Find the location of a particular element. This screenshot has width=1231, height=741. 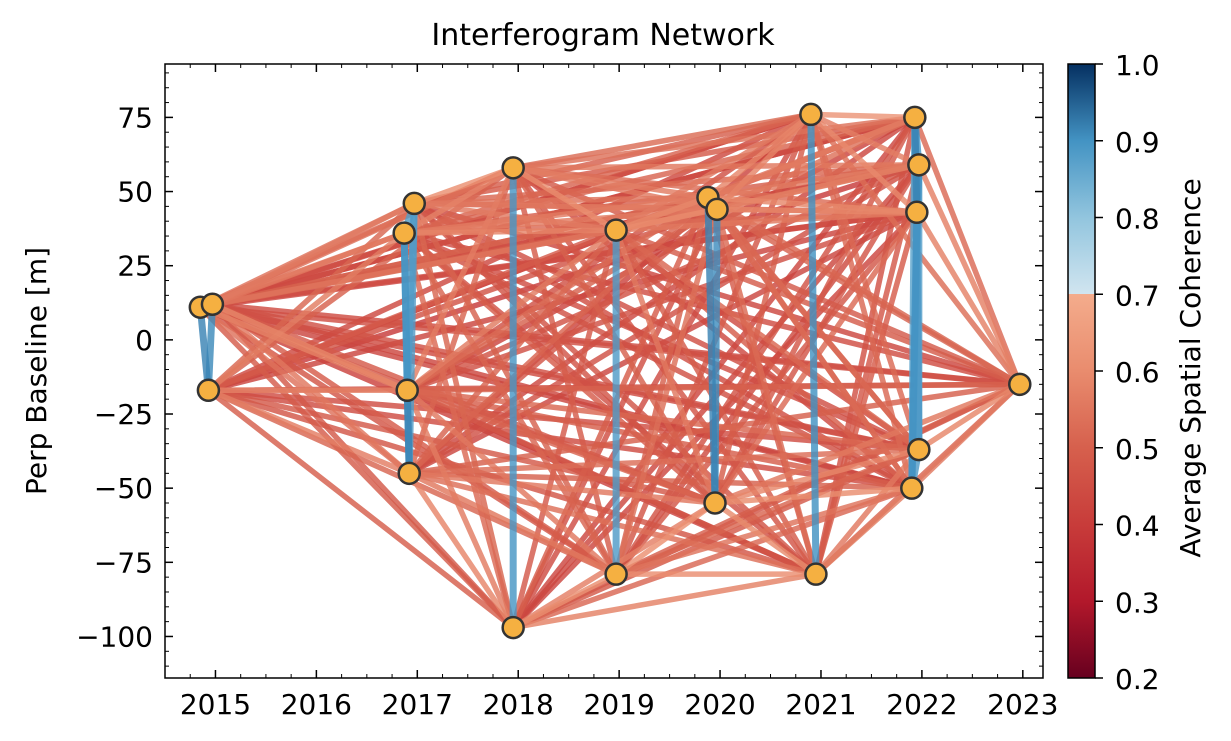

colorbar-tick-label: 0.9 is located at coordinates (1137, 142).